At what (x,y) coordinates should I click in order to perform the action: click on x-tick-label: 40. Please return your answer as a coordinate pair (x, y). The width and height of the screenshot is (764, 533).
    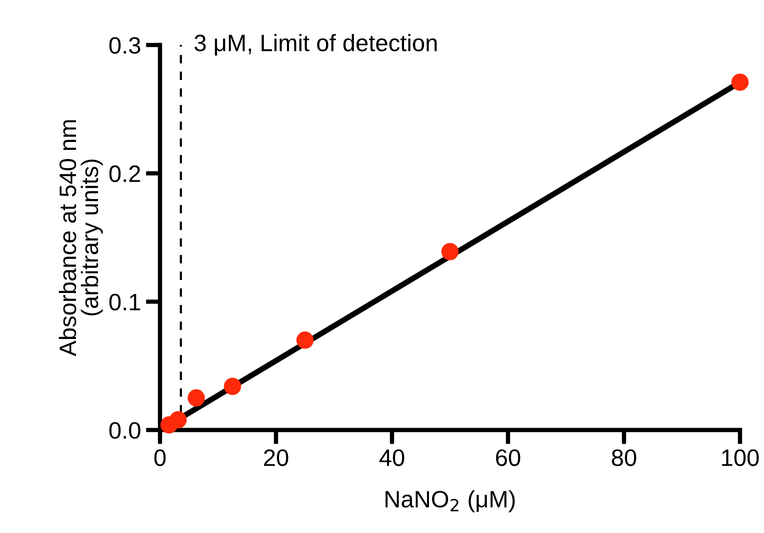
    Looking at the image, I should click on (391, 457).